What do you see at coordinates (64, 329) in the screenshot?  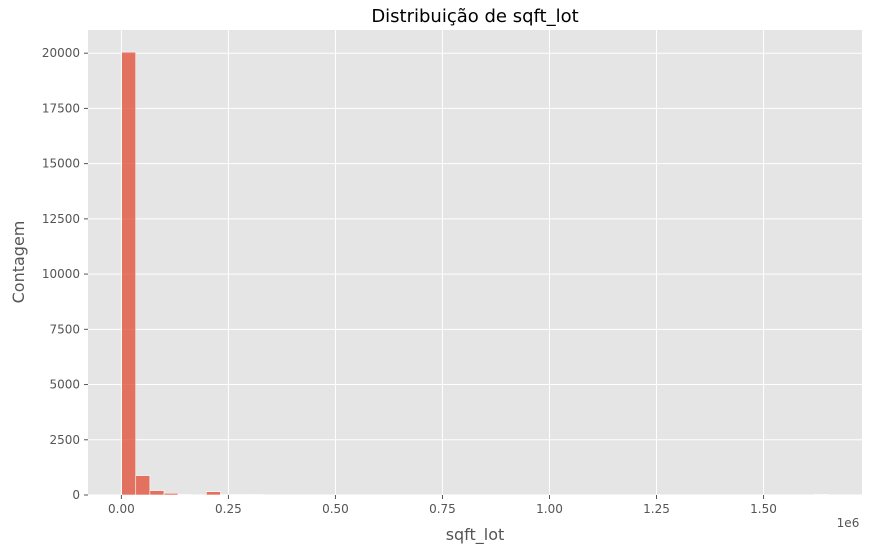 I see `y-tick-label: 7500` at bounding box center [64, 329].